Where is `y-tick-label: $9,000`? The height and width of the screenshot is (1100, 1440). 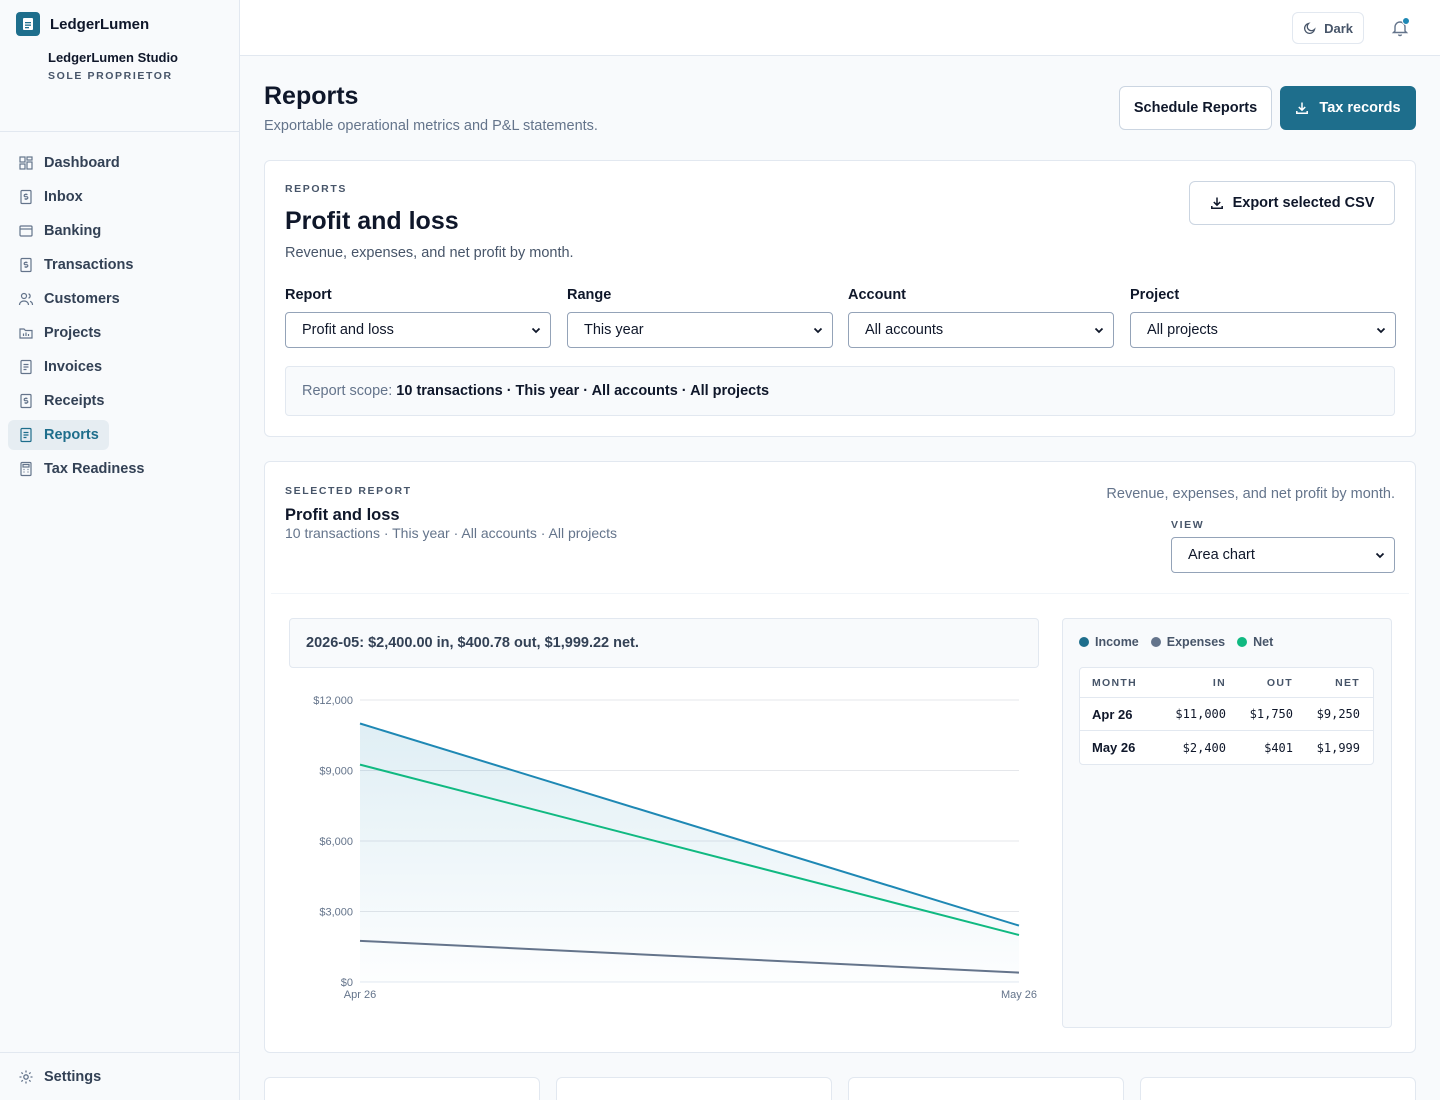 y-tick-label: $9,000 is located at coordinates (336, 772).